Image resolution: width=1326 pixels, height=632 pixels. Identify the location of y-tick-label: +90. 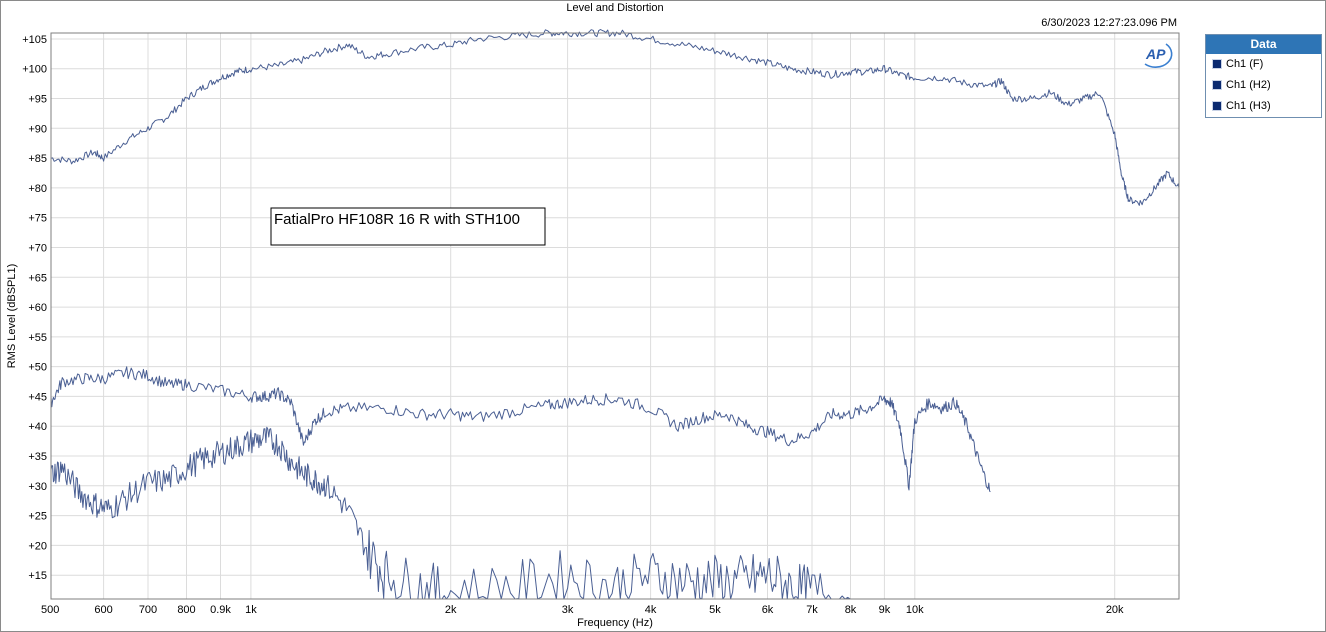
(37, 129).